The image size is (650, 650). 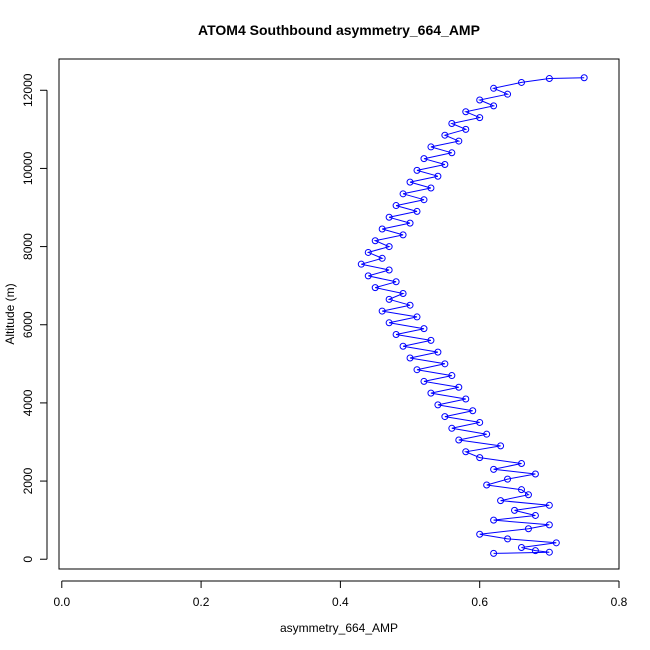 I want to click on y-axis: 0 2000 4000 6000 8000 10000 12000, so click(x=34, y=318).